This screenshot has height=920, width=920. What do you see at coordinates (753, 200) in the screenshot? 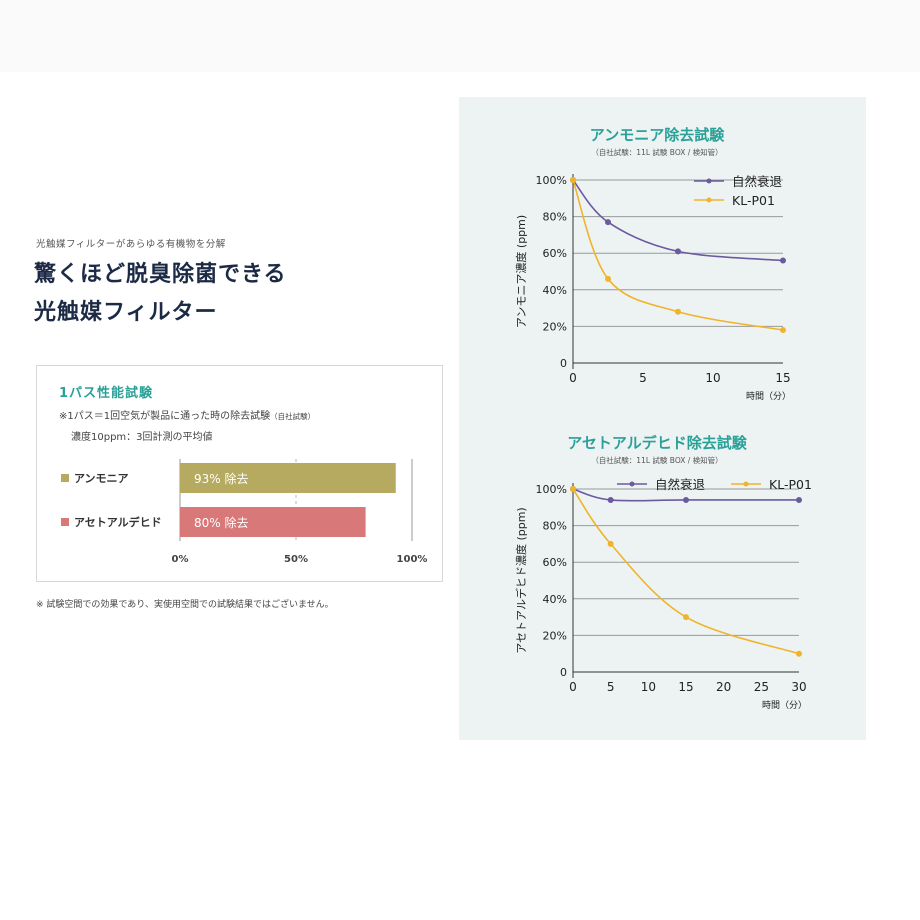
I see `chart1-legend-label-2: KL-P01` at bounding box center [753, 200].